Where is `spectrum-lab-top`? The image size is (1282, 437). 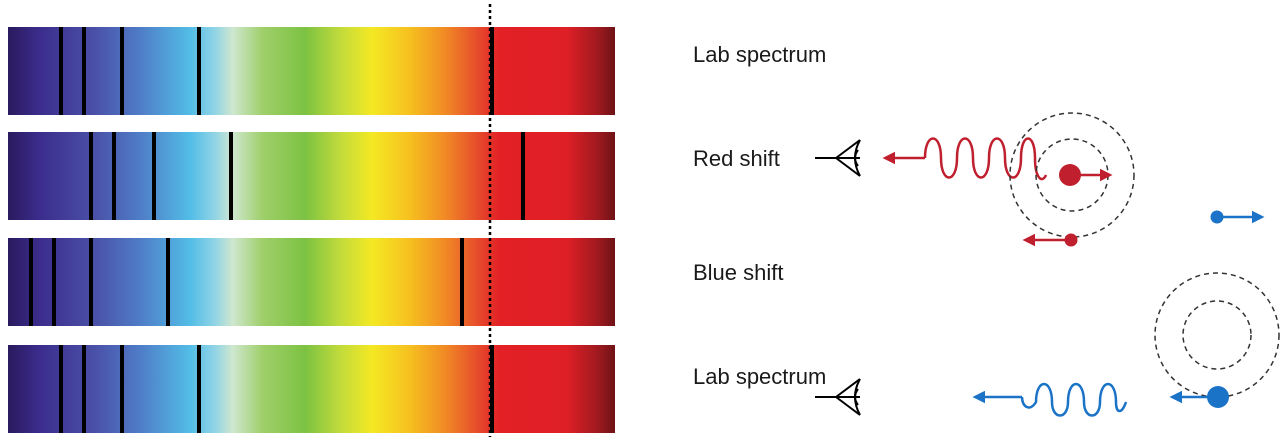
spectrum-lab-top is located at coordinates (311, 71).